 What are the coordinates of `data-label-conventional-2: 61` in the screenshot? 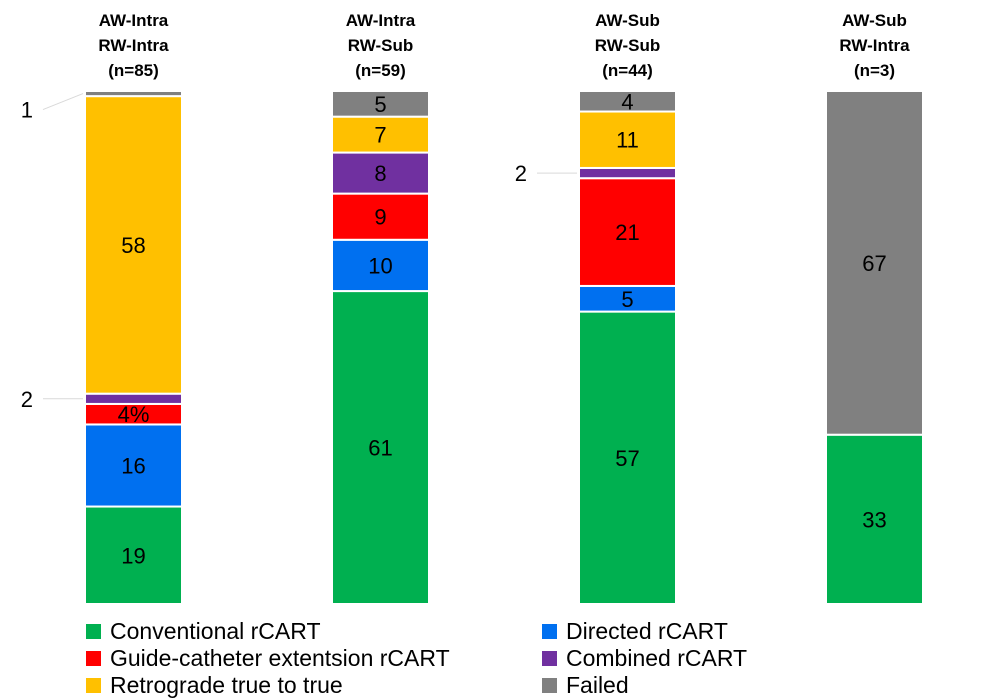 It's located at (380, 448).